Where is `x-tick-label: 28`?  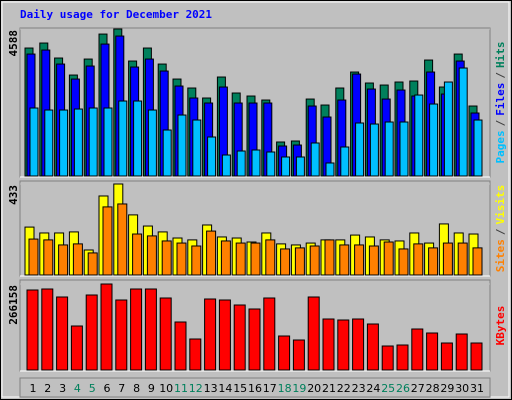
x-tick-label: 28 is located at coordinates (433, 388).